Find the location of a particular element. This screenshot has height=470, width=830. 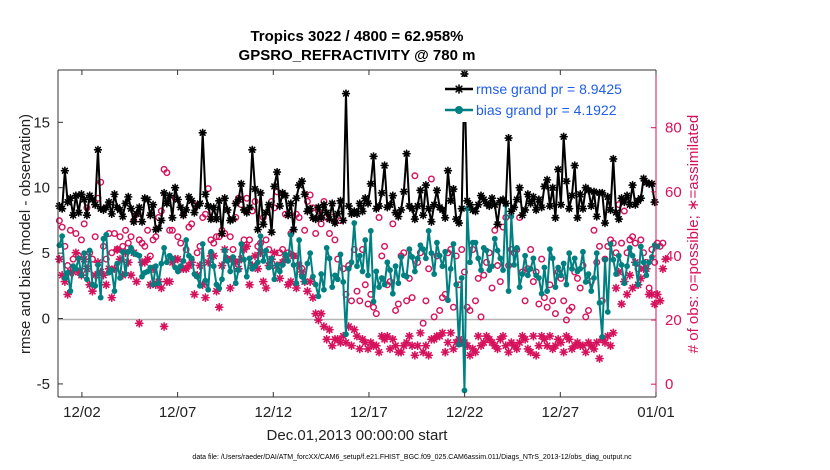

legend-box is located at coordinates (543, 99).